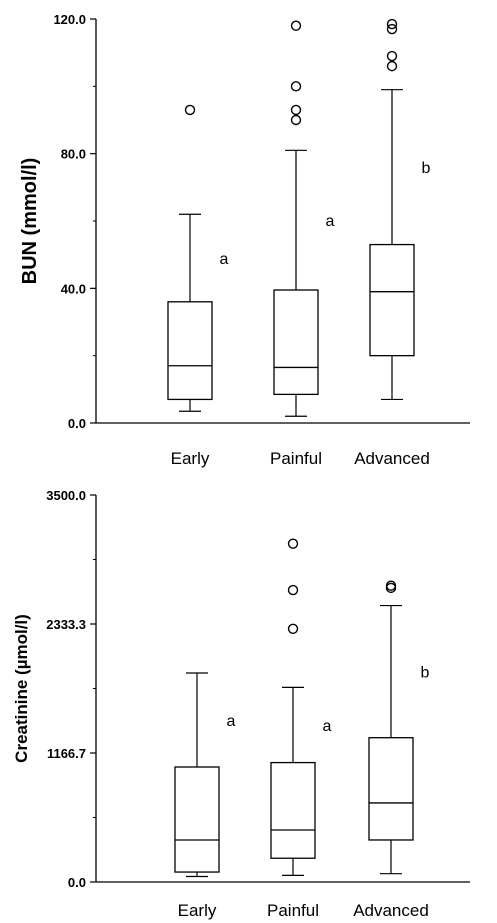 The height and width of the screenshot is (923, 497). I want to click on y-tick-label: 2333.3, so click(66, 624).